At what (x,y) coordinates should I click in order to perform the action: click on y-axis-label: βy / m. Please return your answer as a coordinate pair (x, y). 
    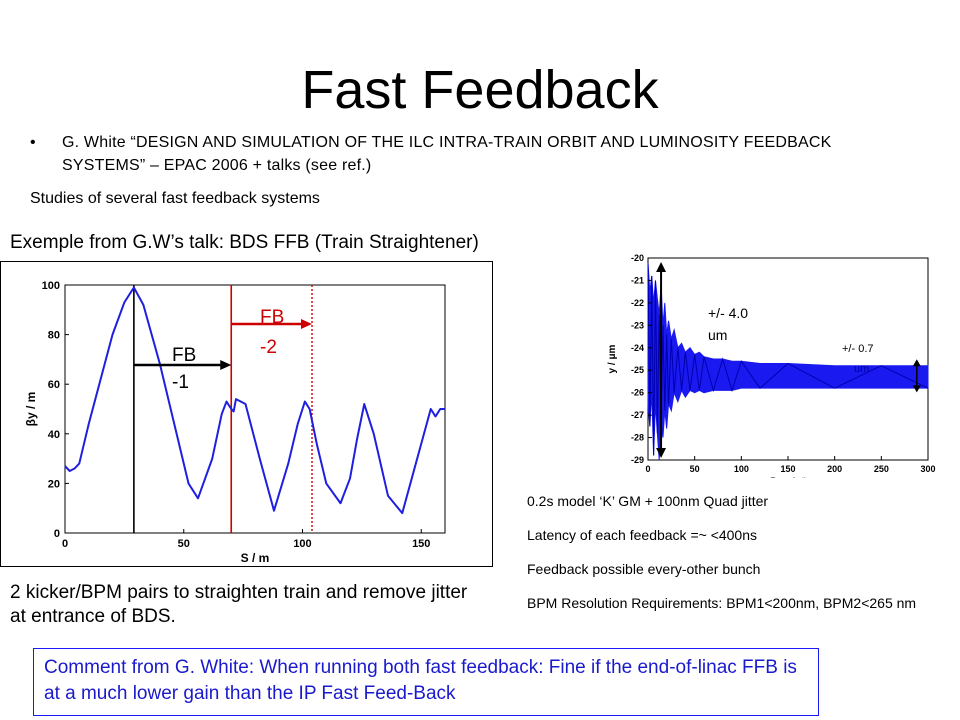
    Looking at the image, I should click on (31, 409).